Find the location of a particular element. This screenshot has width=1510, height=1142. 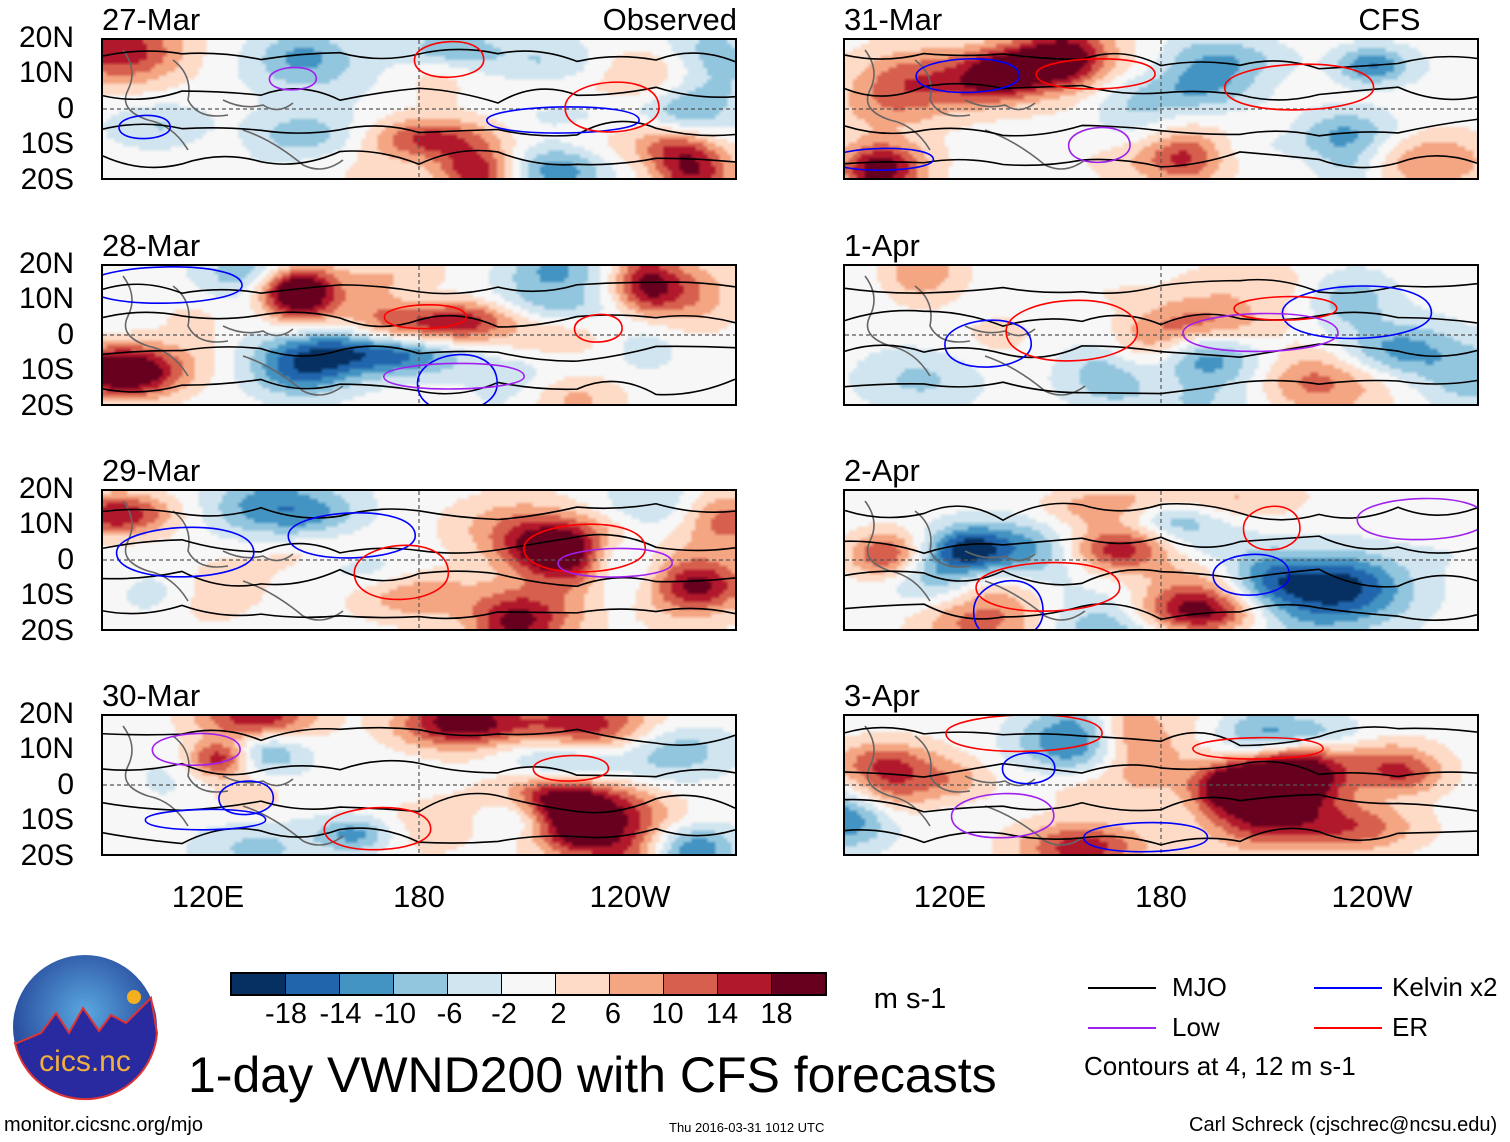

colorbar-tick-label: -2 is located at coordinates (504, 1014).